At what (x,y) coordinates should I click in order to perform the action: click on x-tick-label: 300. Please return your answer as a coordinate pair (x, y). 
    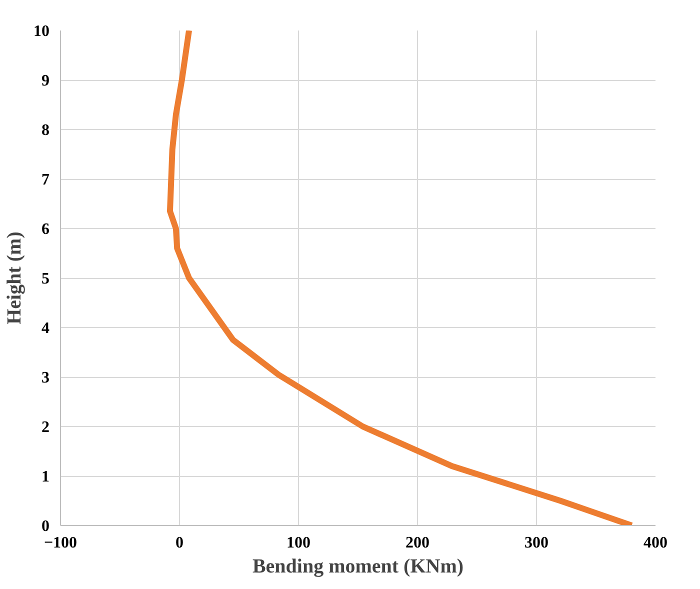
    Looking at the image, I should click on (536, 543).